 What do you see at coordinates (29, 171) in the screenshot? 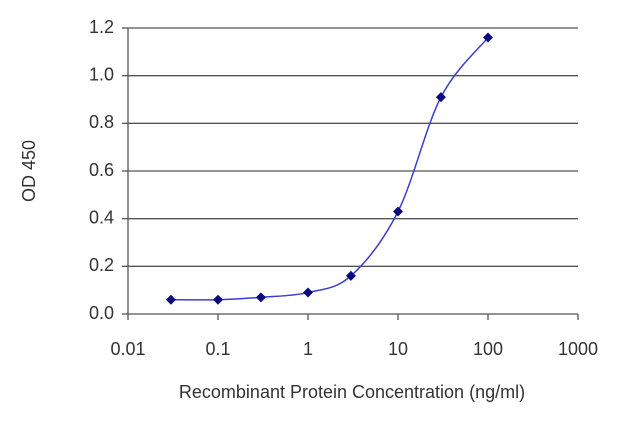
I see `y-axis-title: OD 450` at bounding box center [29, 171].